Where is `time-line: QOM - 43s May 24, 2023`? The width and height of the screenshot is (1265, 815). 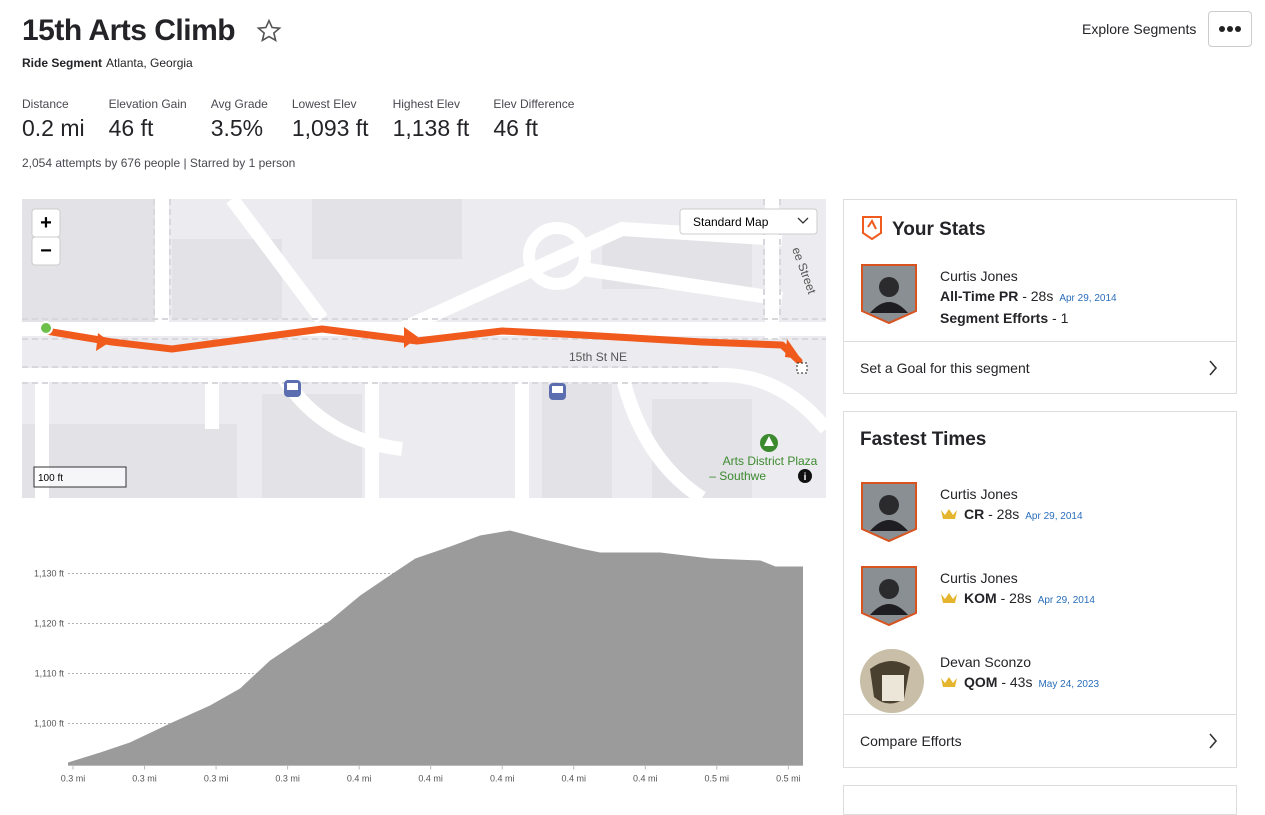 time-line: QOM - 43s May 24, 2023 is located at coordinates (1019, 682).